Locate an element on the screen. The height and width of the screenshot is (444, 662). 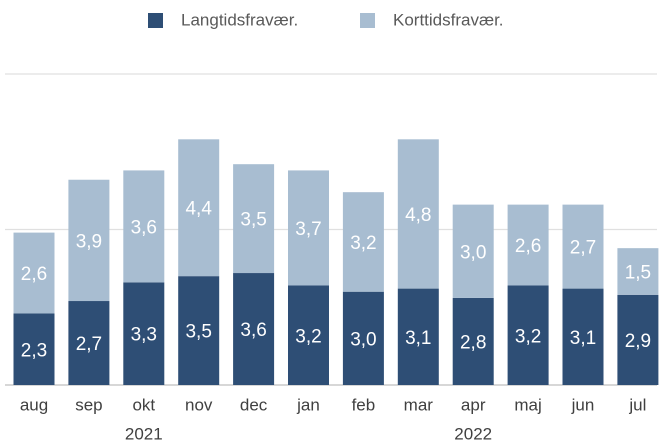
value-label: 2,8 is located at coordinates (473, 342).